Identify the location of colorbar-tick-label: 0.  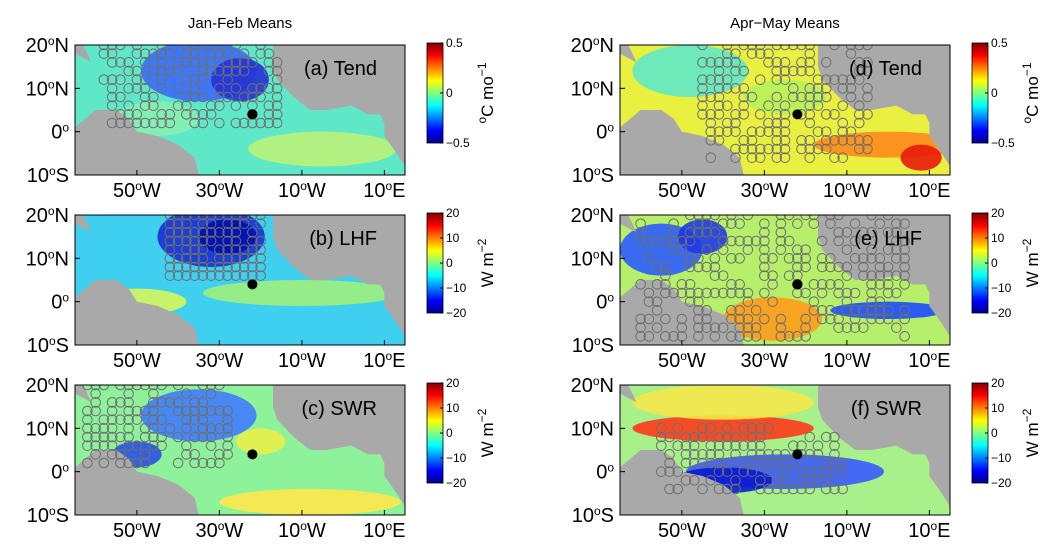
(449, 263).